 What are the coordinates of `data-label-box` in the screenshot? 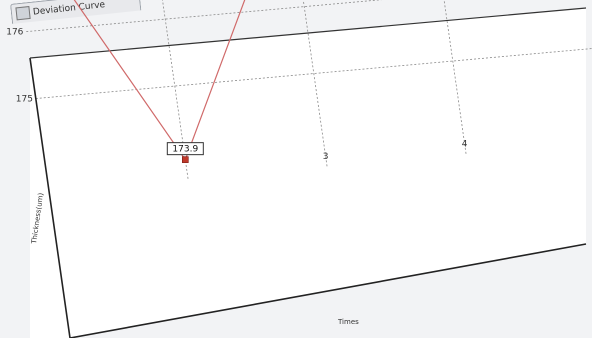 It's located at (185, 149).